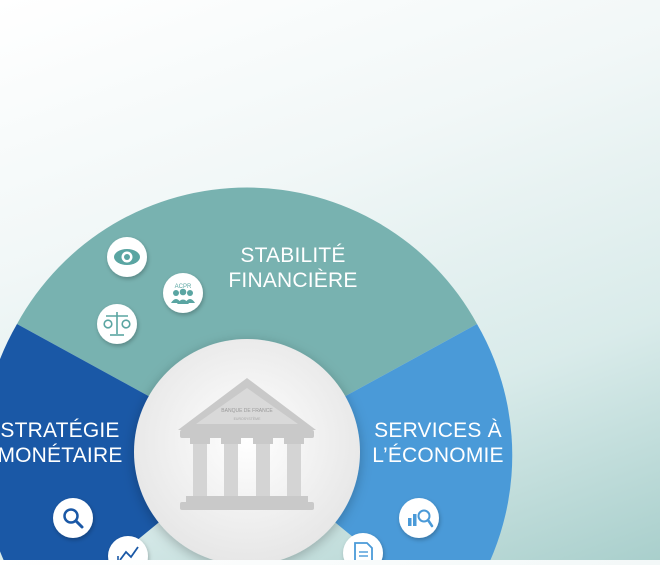 The width and height of the screenshot is (660, 565). Describe the element at coordinates (438, 430) in the screenshot. I see `label-line1: SERVICES À` at that location.